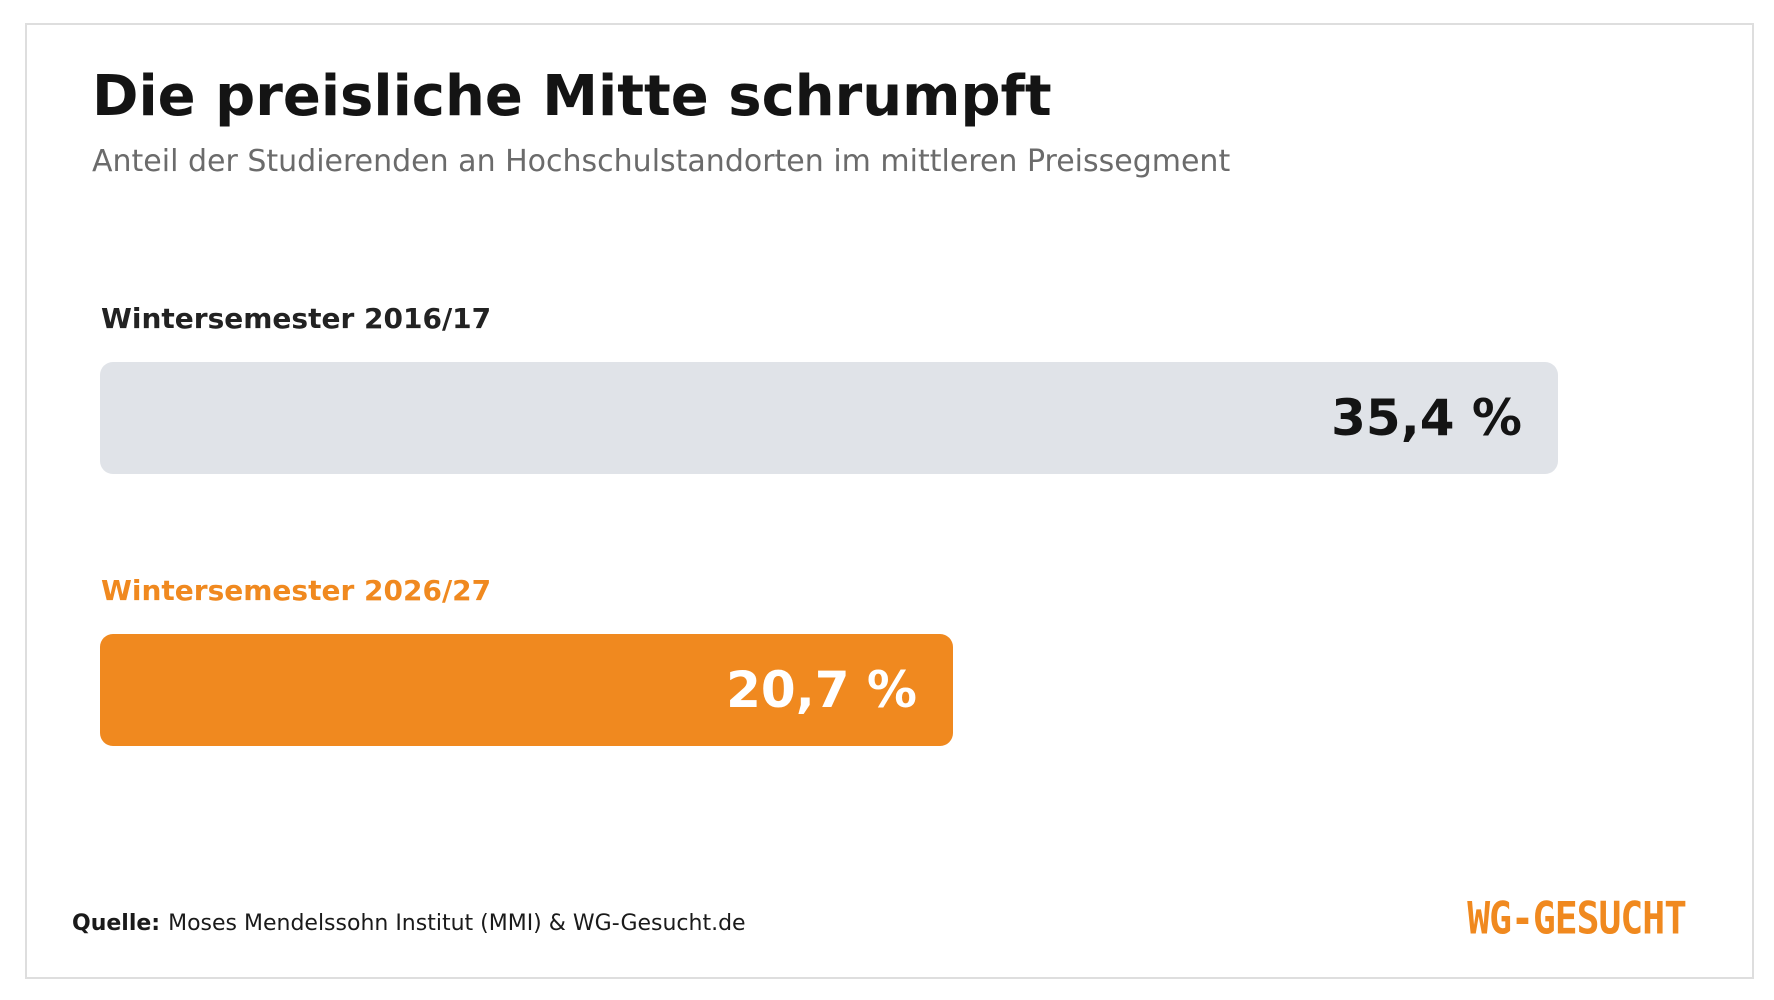  What do you see at coordinates (116, 923) in the screenshot?
I see `source-label: Quelle:` at bounding box center [116, 923].